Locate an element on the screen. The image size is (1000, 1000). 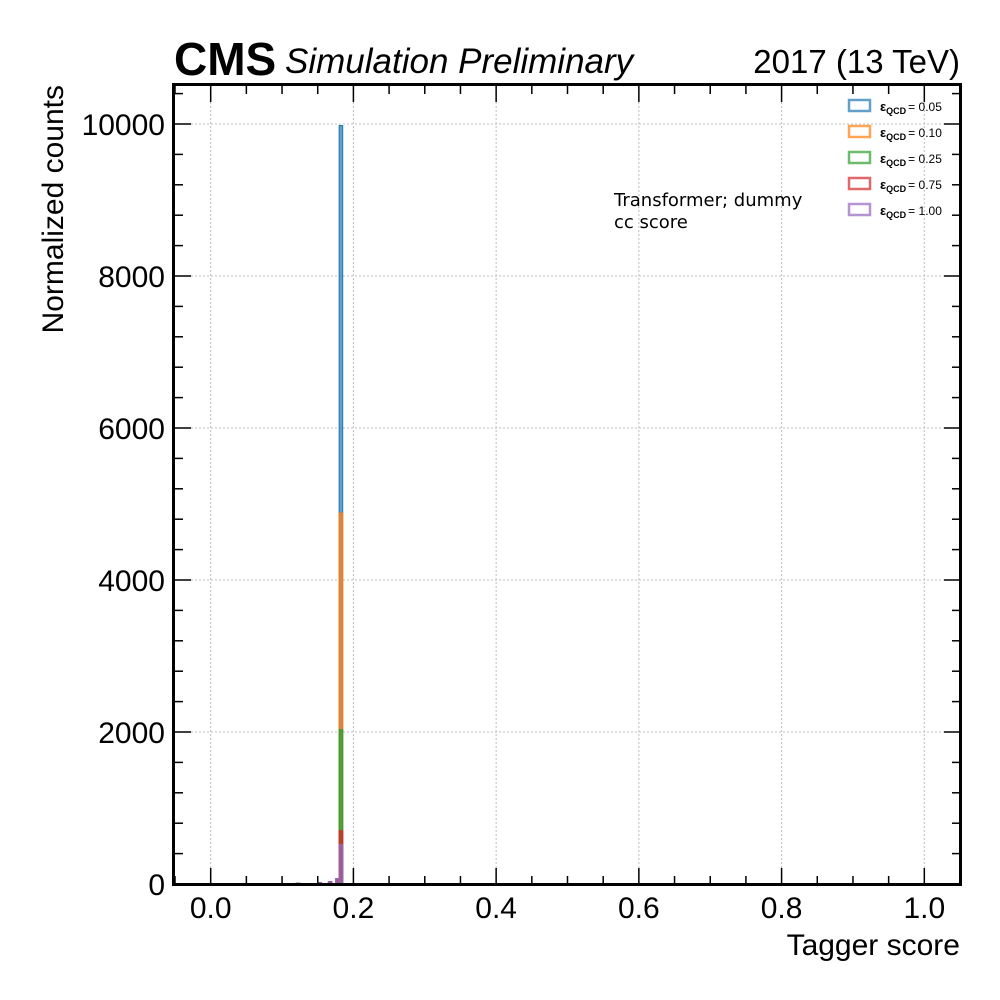
y-tick-label: 6000 is located at coordinates (131, 429).